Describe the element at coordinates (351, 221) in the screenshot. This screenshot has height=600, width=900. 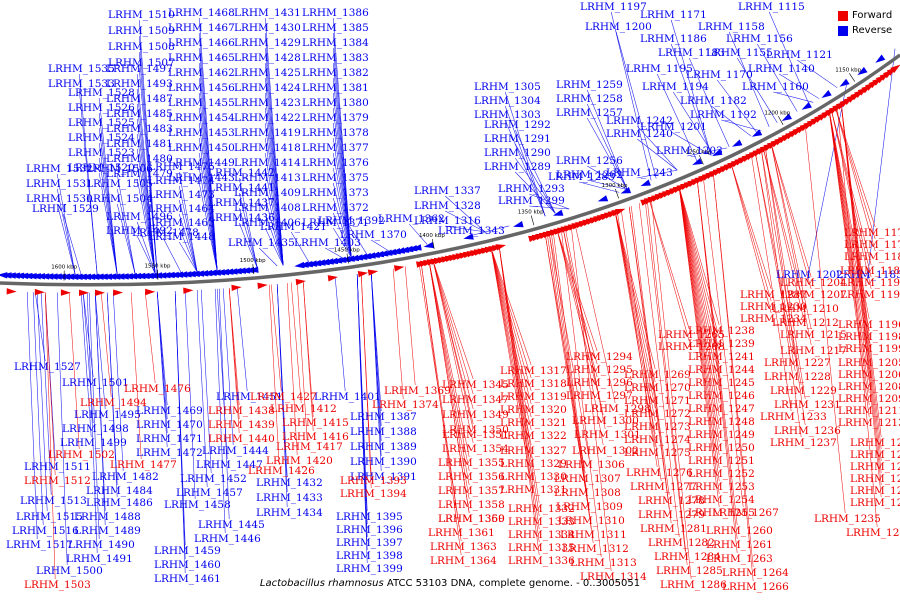
I see `gene-label-lrhm_1392: LRHM_1392` at that location.